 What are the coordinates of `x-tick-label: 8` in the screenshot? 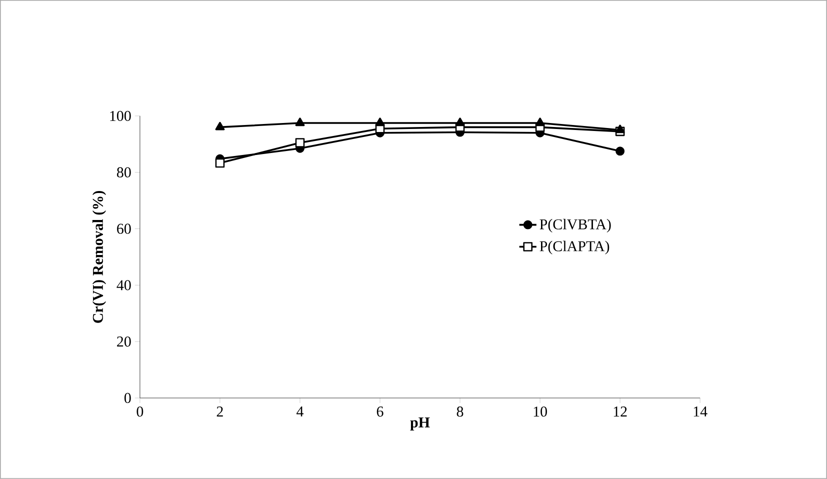 It's located at (460, 411).